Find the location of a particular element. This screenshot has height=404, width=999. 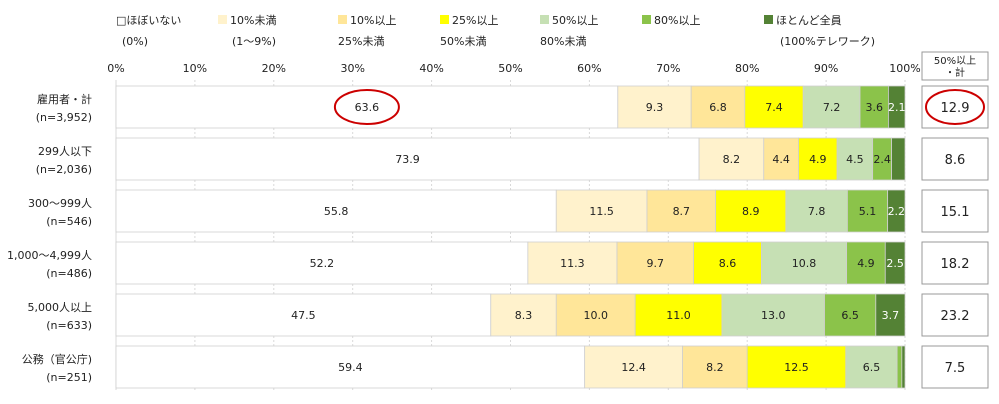

bar-segment-r0-s3 is located at coordinates (774, 107).